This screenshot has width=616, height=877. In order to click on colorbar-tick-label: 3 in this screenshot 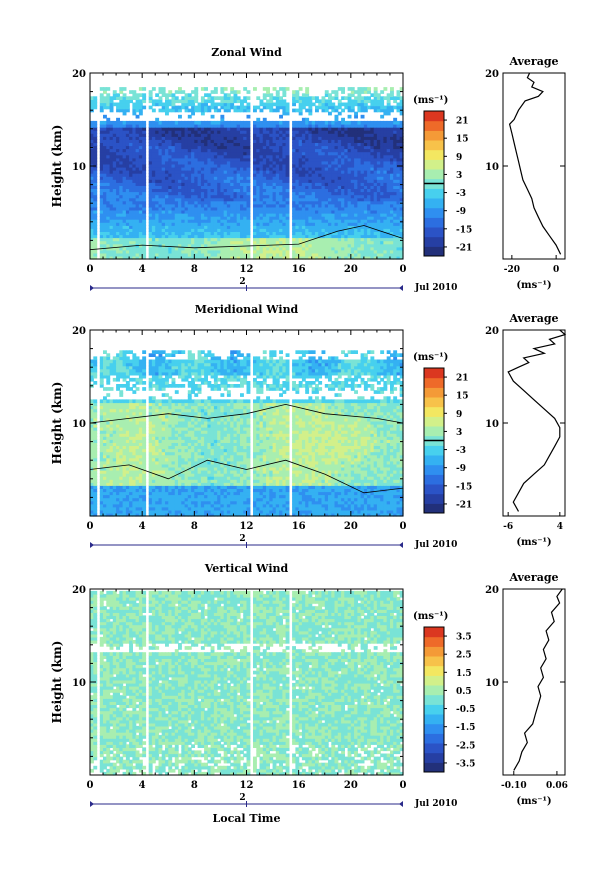, I will do `click(459, 176)`.